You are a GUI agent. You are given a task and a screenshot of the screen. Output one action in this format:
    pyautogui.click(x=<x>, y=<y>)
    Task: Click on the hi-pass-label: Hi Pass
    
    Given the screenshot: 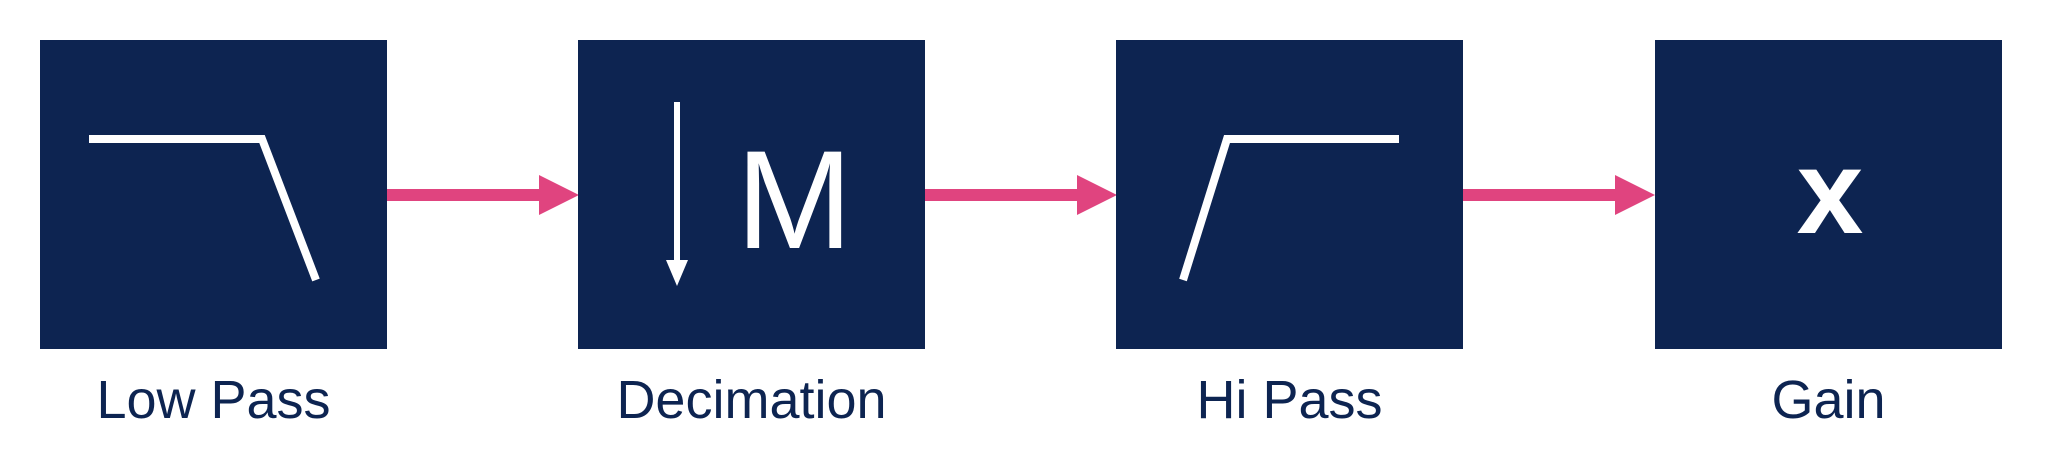 What is the action you would take?
    pyautogui.click(x=1289, y=400)
    